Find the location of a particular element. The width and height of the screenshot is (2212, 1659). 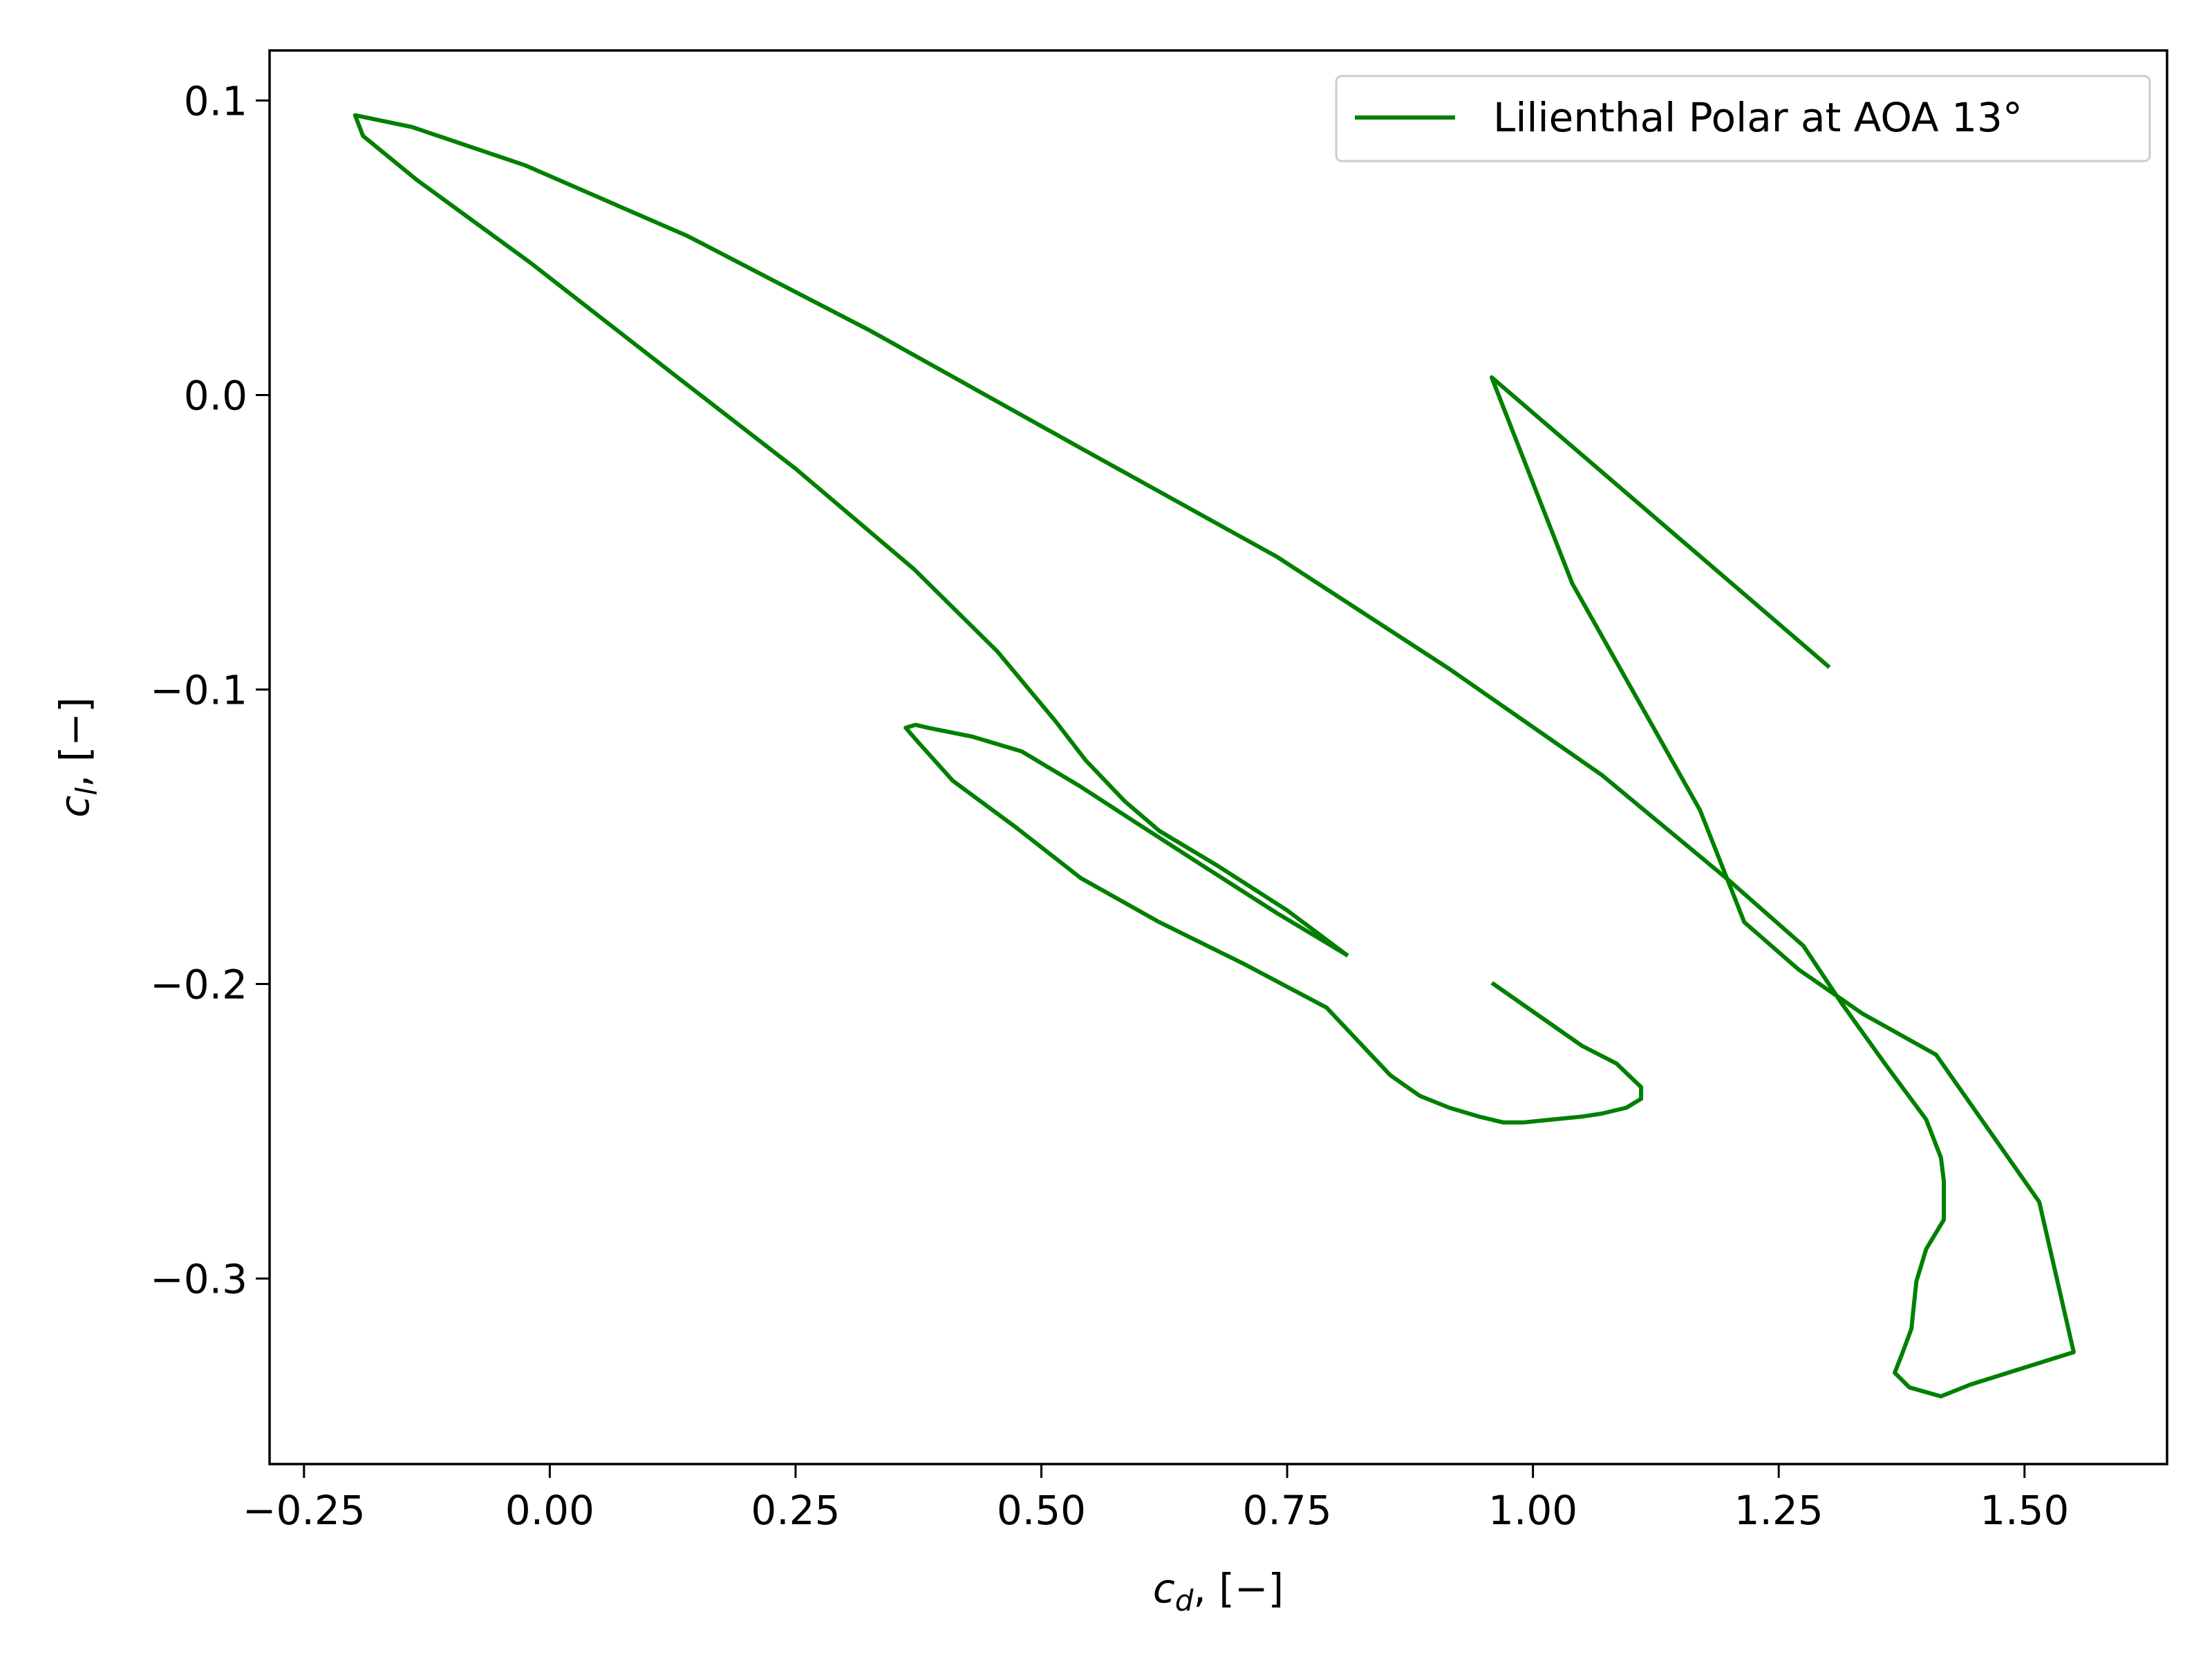

y-axis: −0.3 −0.2 −0.1 0.0 0.1 is located at coordinates (210, 690).